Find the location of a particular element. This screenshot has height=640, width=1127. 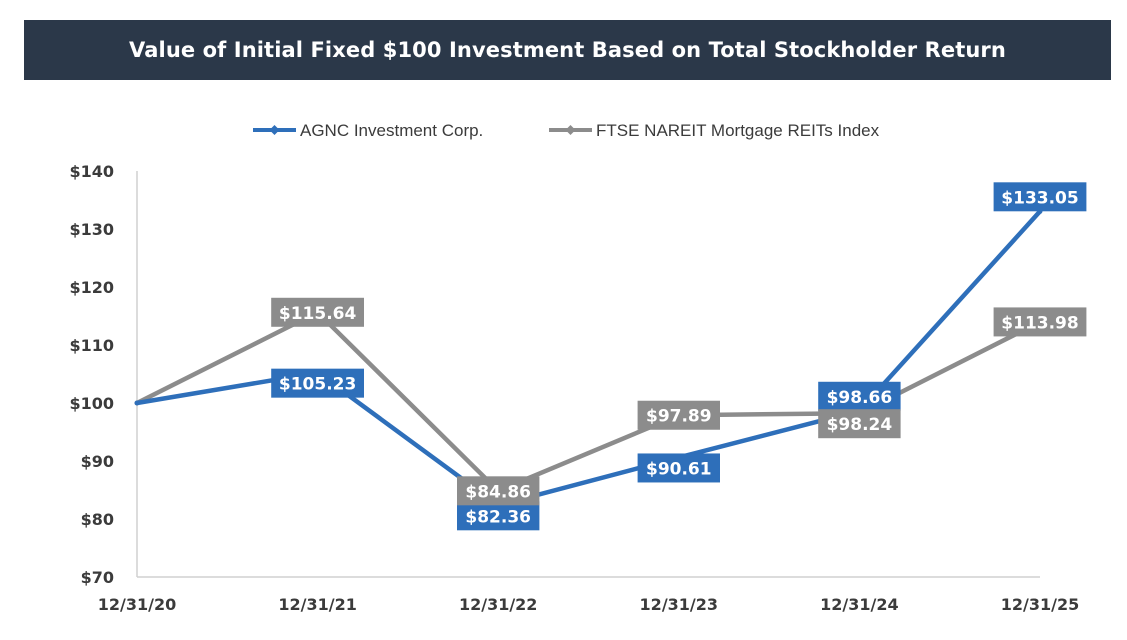

data-label: $98.24 is located at coordinates (860, 425).